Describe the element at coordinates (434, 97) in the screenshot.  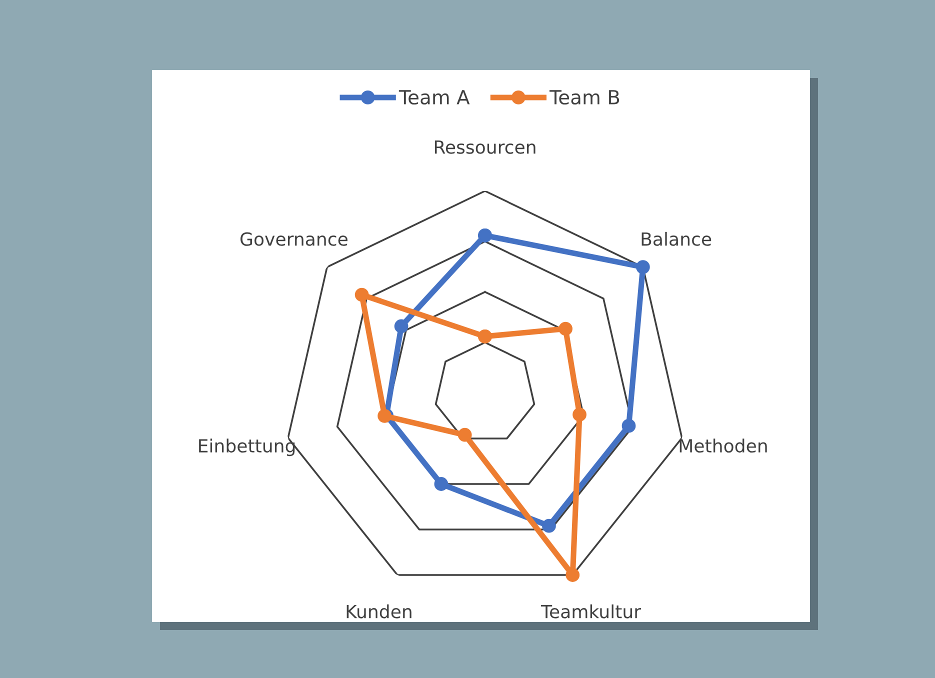
I see `legend-label: Team A` at that location.